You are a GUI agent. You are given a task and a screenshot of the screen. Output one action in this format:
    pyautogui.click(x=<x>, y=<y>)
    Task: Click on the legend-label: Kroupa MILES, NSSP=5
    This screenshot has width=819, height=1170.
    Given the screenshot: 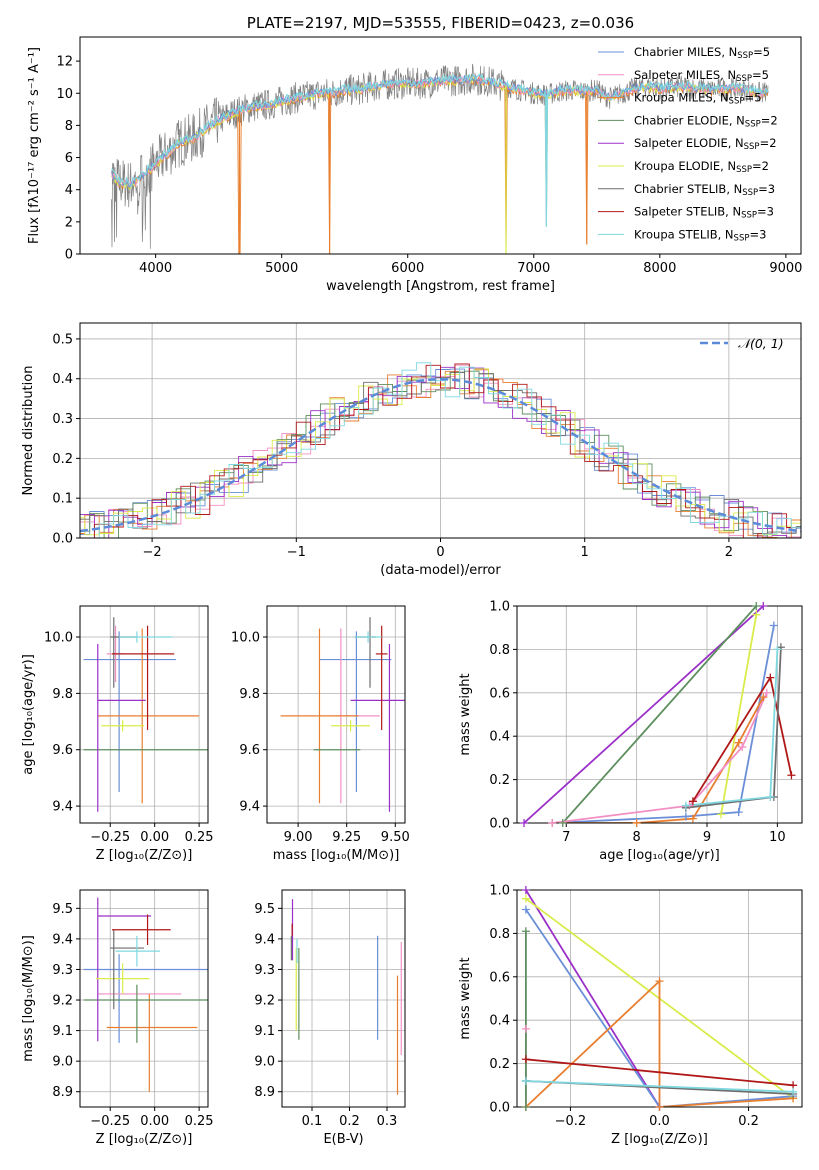 What is the action you would take?
    pyautogui.click(x=697, y=99)
    